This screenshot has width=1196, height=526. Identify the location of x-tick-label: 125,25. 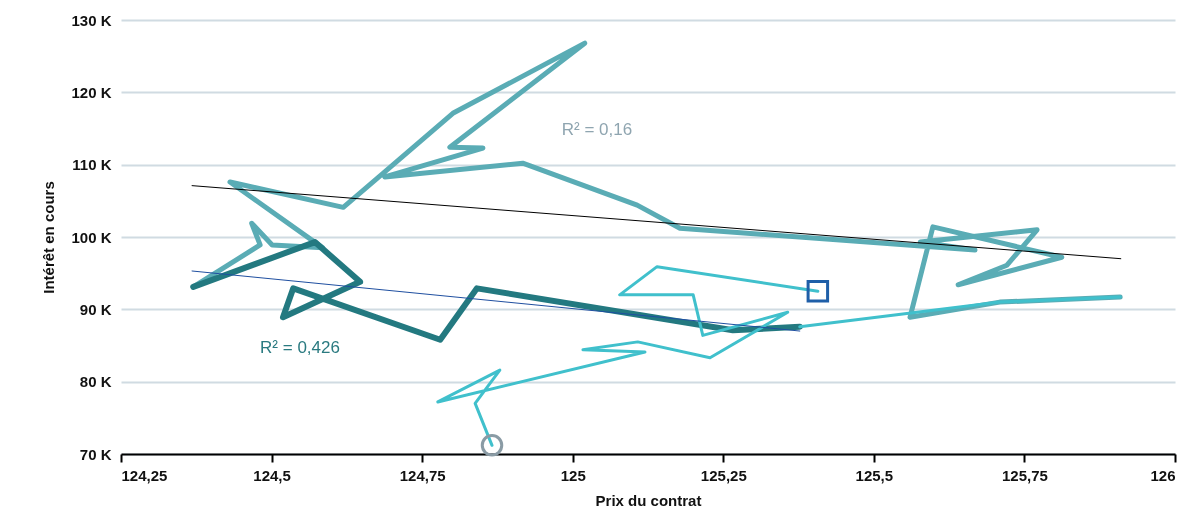
(723, 475).